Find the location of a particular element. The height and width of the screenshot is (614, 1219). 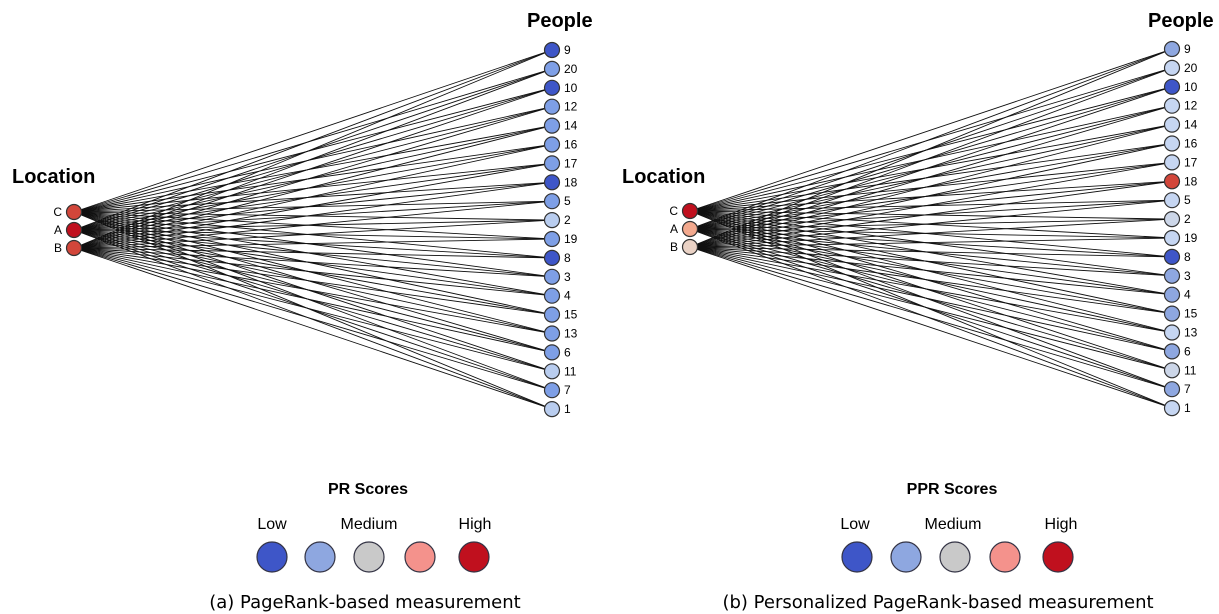

person-label: 17 is located at coordinates (1191, 162).